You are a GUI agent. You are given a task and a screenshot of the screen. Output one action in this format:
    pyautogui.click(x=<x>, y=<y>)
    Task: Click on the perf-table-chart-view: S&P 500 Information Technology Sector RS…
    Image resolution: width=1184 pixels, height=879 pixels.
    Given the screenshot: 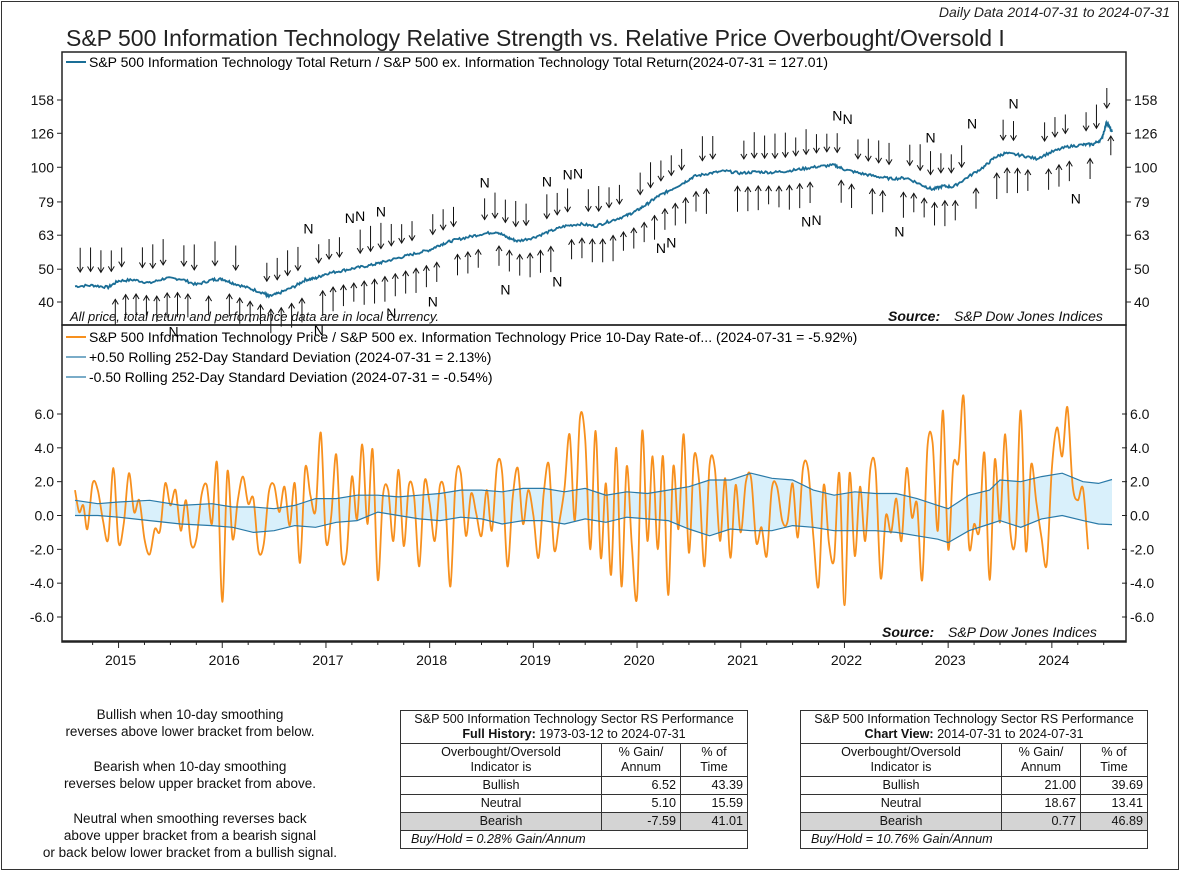 What is the action you would take?
    pyautogui.click(x=974, y=779)
    